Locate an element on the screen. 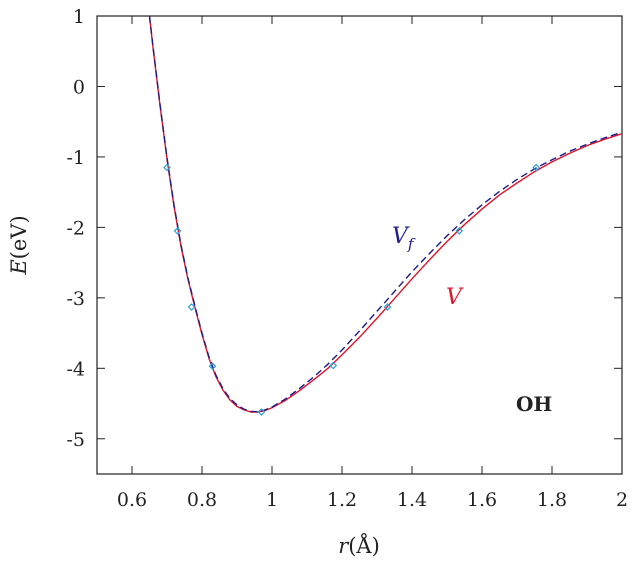 The width and height of the screenshot is (632, 563). molecule-annotation: OH is located at coordinates (534, 404).